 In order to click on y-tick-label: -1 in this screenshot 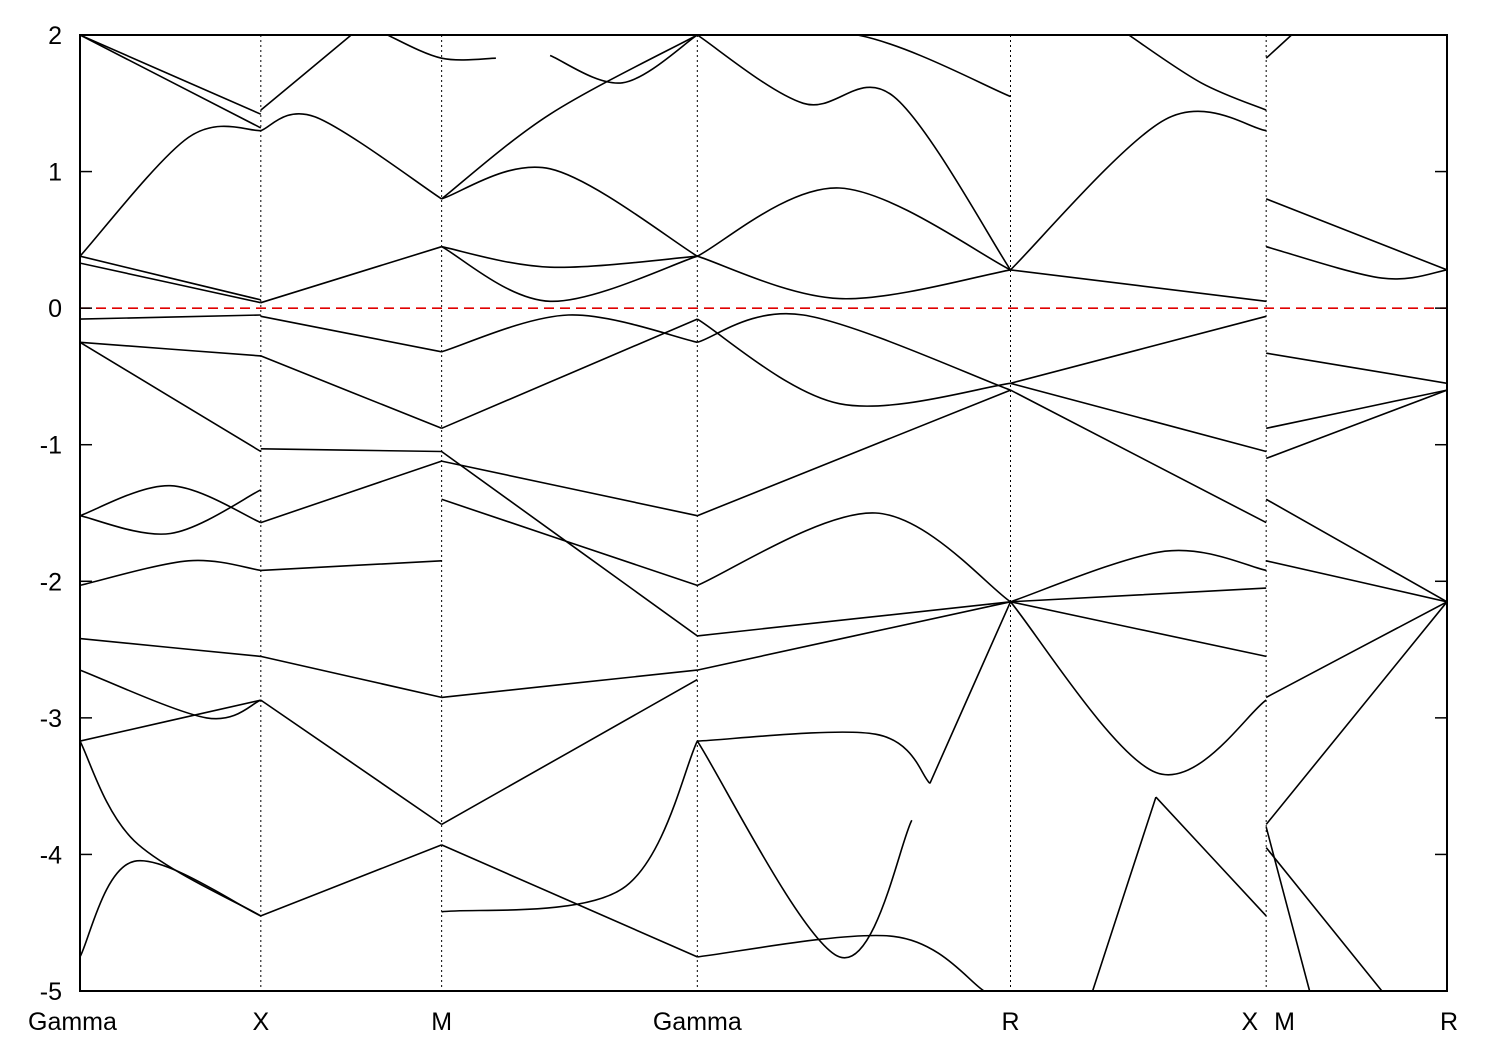, I will do `click(51, 446)`.